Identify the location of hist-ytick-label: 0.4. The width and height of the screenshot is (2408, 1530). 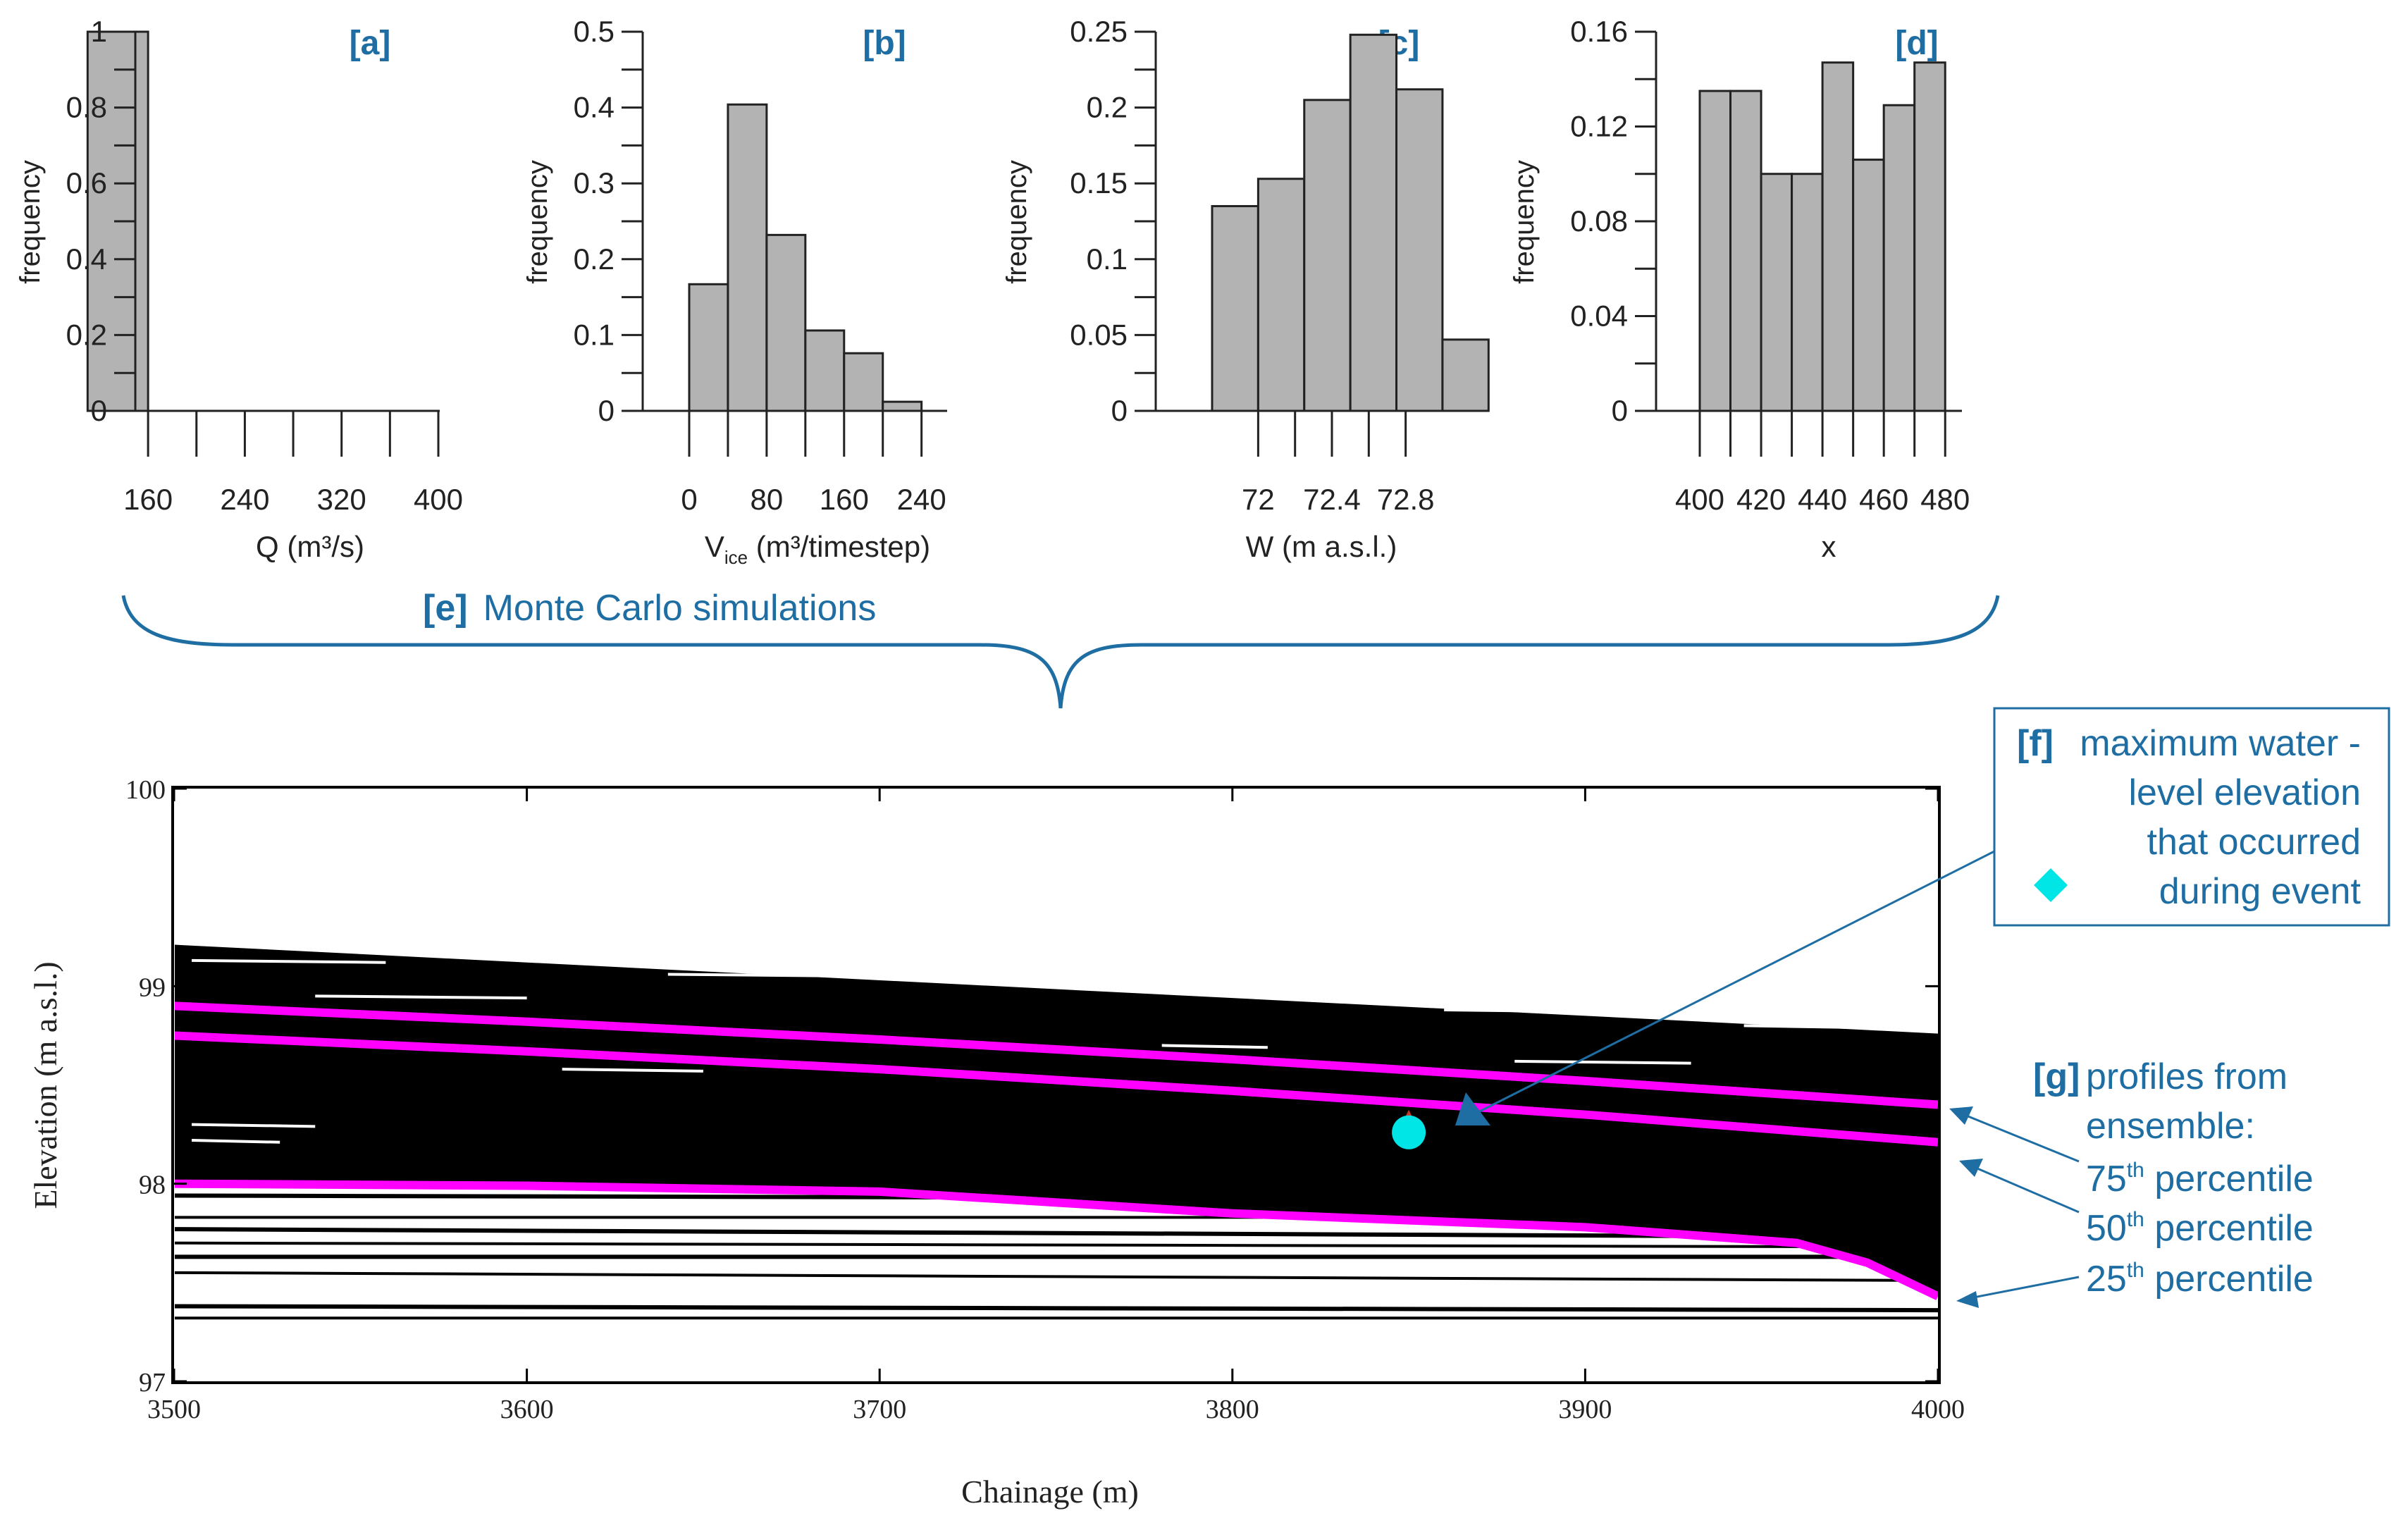
(86, 259).